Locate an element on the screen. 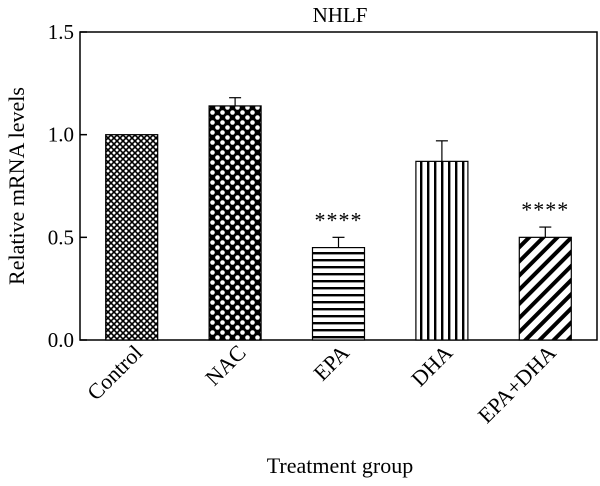 This screenshot has width=600, height=486. y-axis-title: Relative mRNA levels is located at coordinates (16, 186).